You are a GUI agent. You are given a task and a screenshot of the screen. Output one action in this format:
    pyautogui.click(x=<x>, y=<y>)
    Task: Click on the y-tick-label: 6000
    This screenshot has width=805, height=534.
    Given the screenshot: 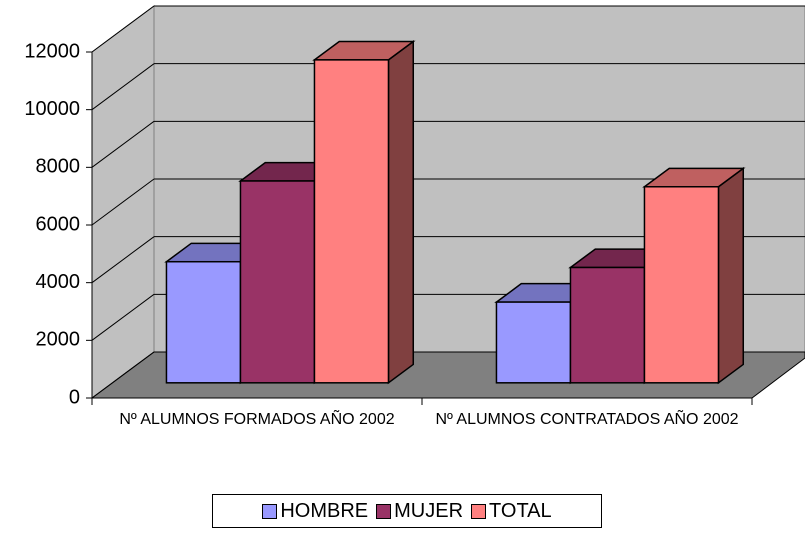 What is the action you would take?
    pyautogui.click(x=58, y=224)
    